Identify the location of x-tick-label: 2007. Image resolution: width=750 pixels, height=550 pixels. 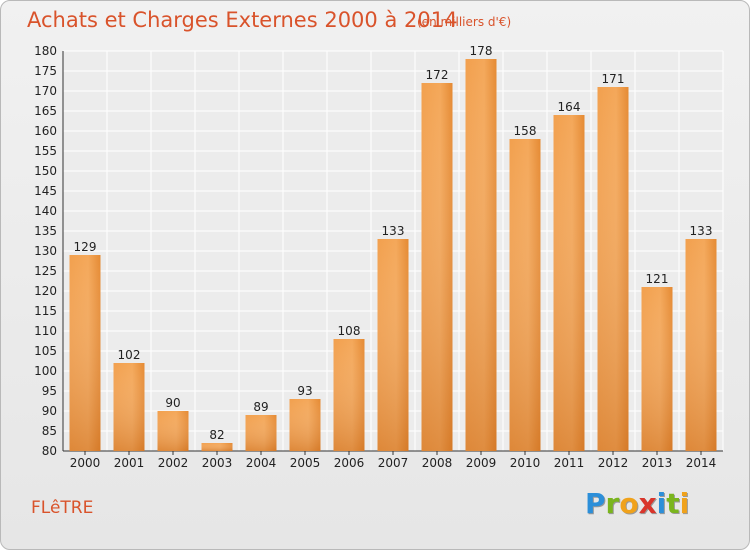
(393, 463).